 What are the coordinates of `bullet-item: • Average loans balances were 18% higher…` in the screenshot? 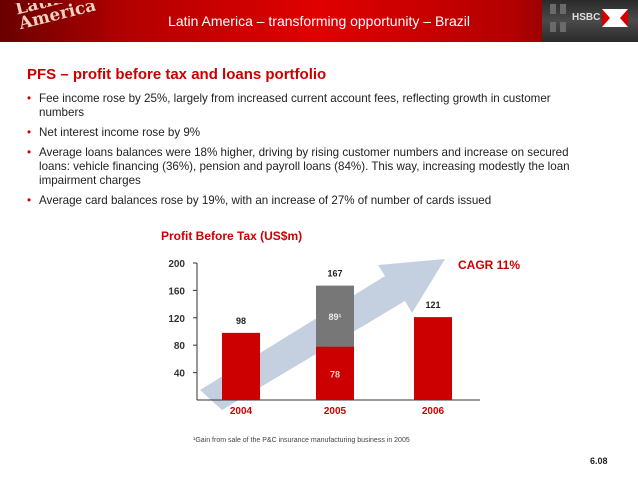 It's located at (307, 167).